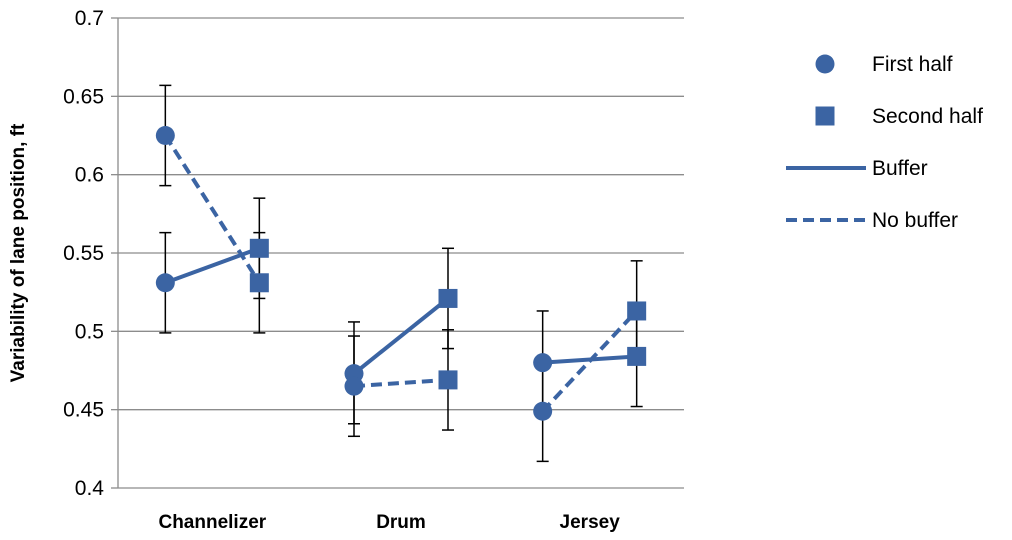 This screenshot has height=540, width=1012. Describe the element at coordinates (90, 488) in the screenshot. I see `y-tick-label: 0.4` at that location.